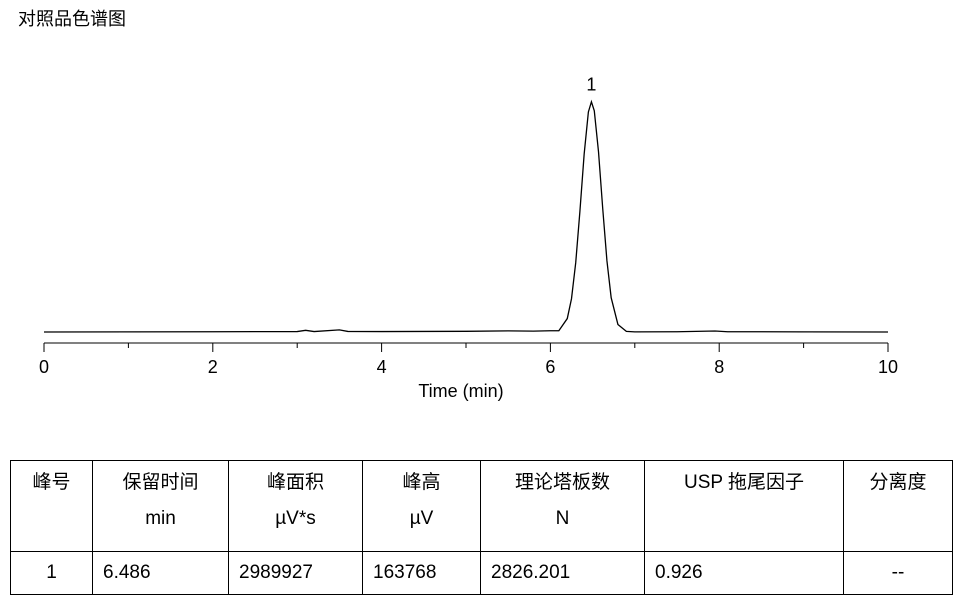  Describe the element at coordinates (898, 482) in the screenshot. I see `header-name: 分离度` at that location.